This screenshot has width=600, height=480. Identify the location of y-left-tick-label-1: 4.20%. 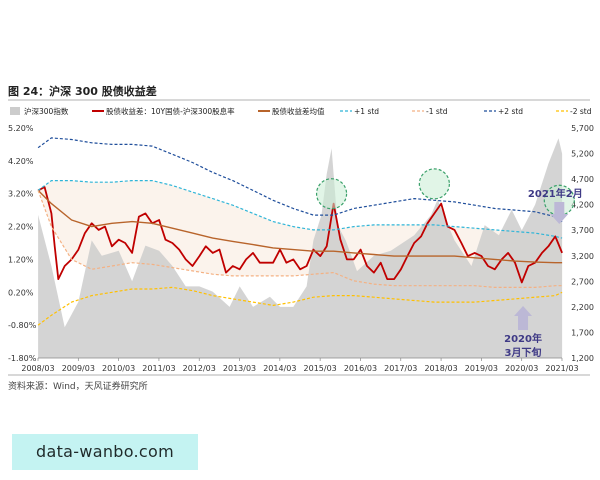
(21, 161).